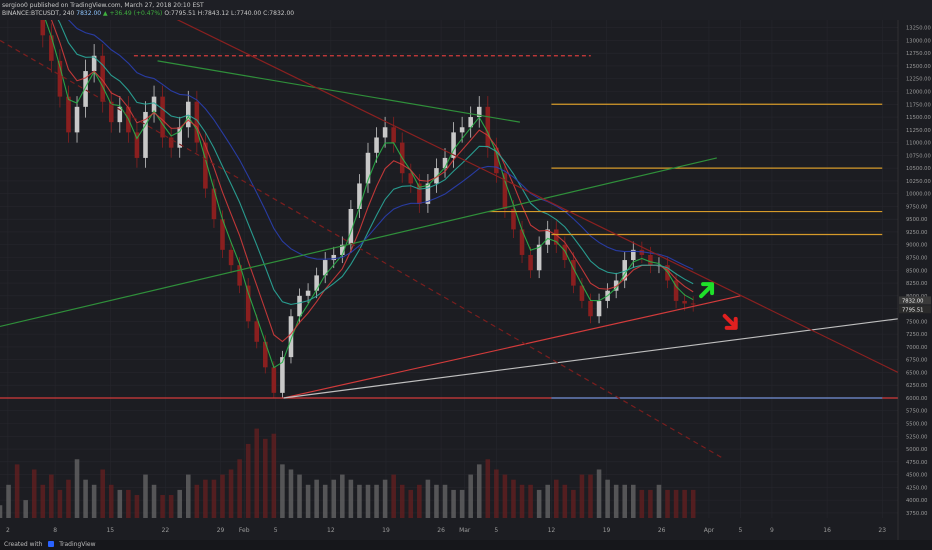  I want to click on y-tick-label: 12750.00, so click(918, 54).